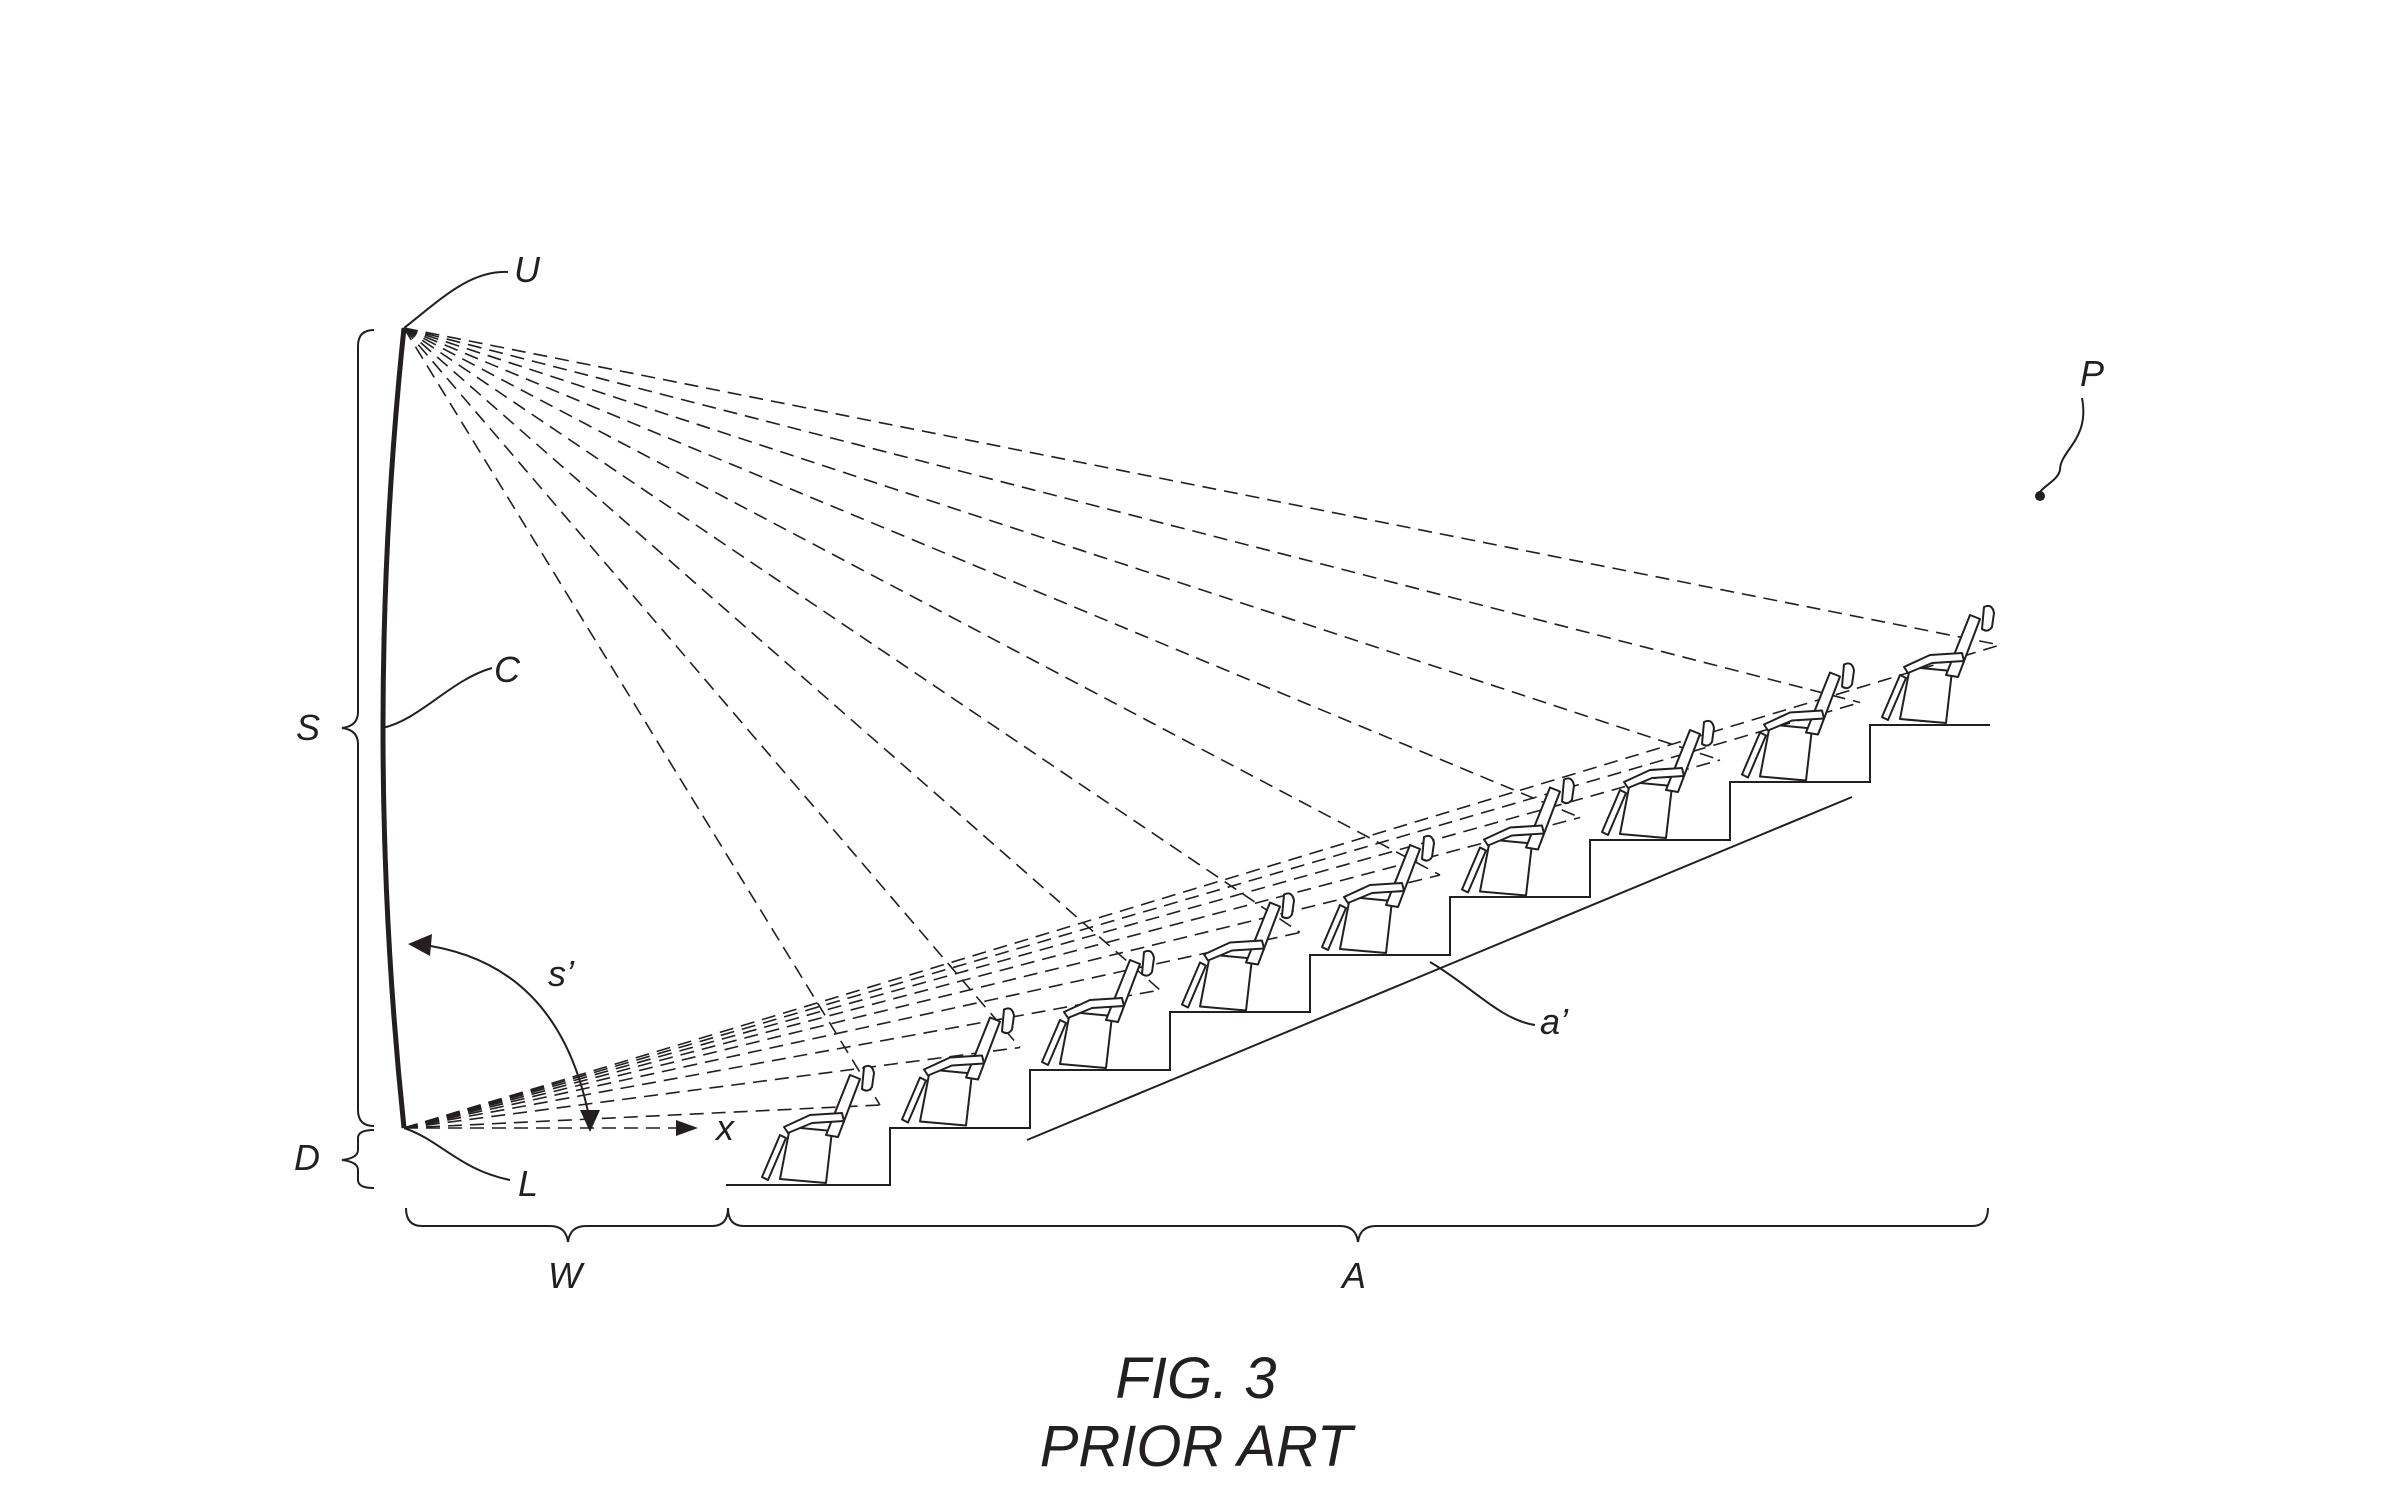 This screenshot has width=2382, height=1500. What do you see at coordinates (1554, 1021) in the screenshot?
I see `label-a-prime: a’` at bounding box center [1554, 1021].